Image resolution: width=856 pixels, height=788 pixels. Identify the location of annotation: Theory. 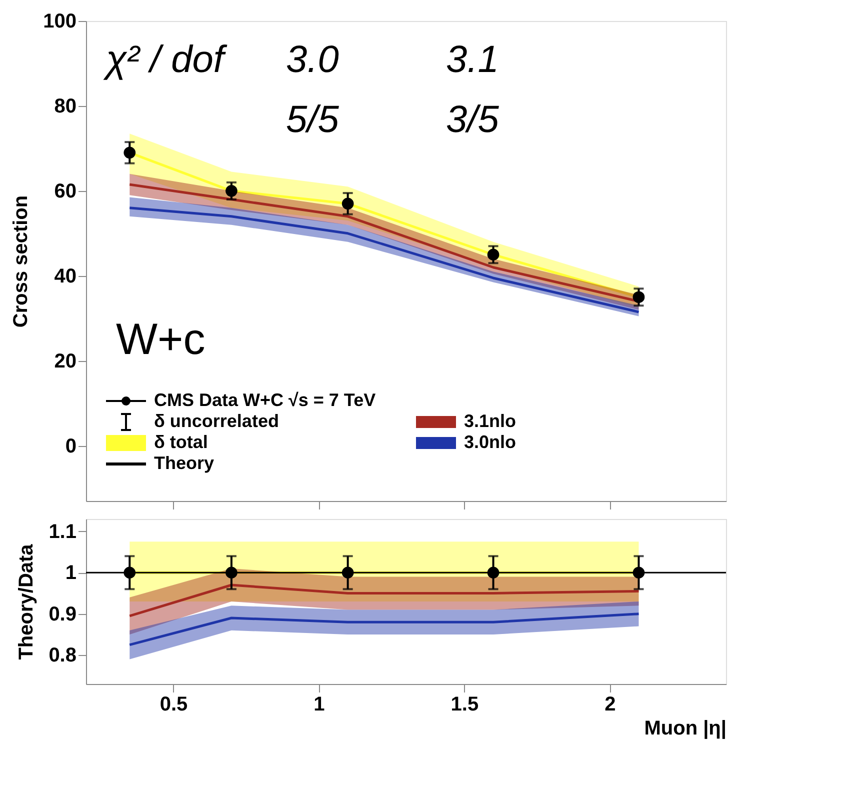
(184, 463).